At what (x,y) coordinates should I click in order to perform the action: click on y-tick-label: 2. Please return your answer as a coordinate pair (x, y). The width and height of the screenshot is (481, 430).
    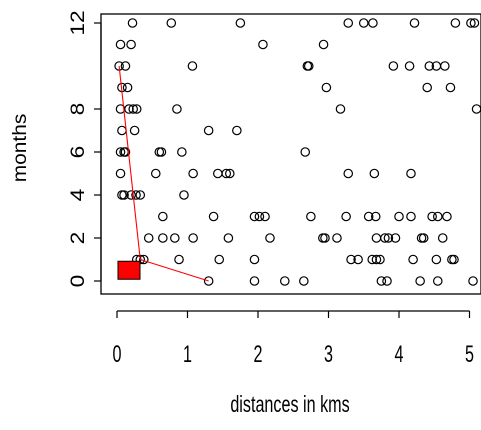
    Looking at the image, I should click on (78, 238).